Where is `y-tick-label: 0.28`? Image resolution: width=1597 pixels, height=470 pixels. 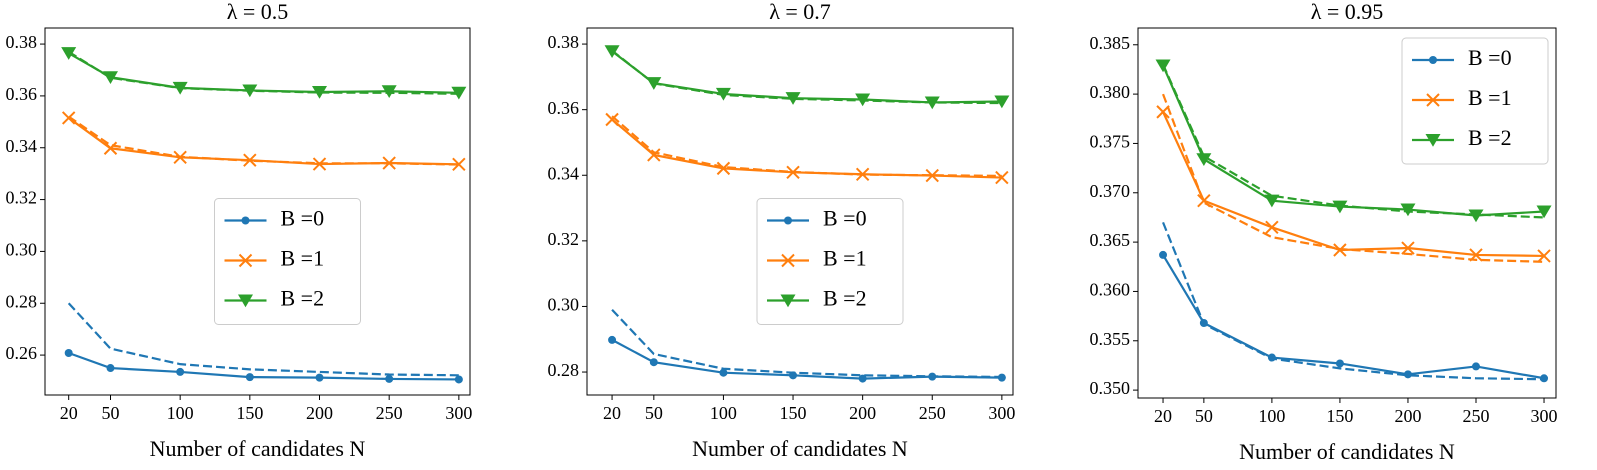
y-tick-label: 0.28 is located at coordinates (22, 301).